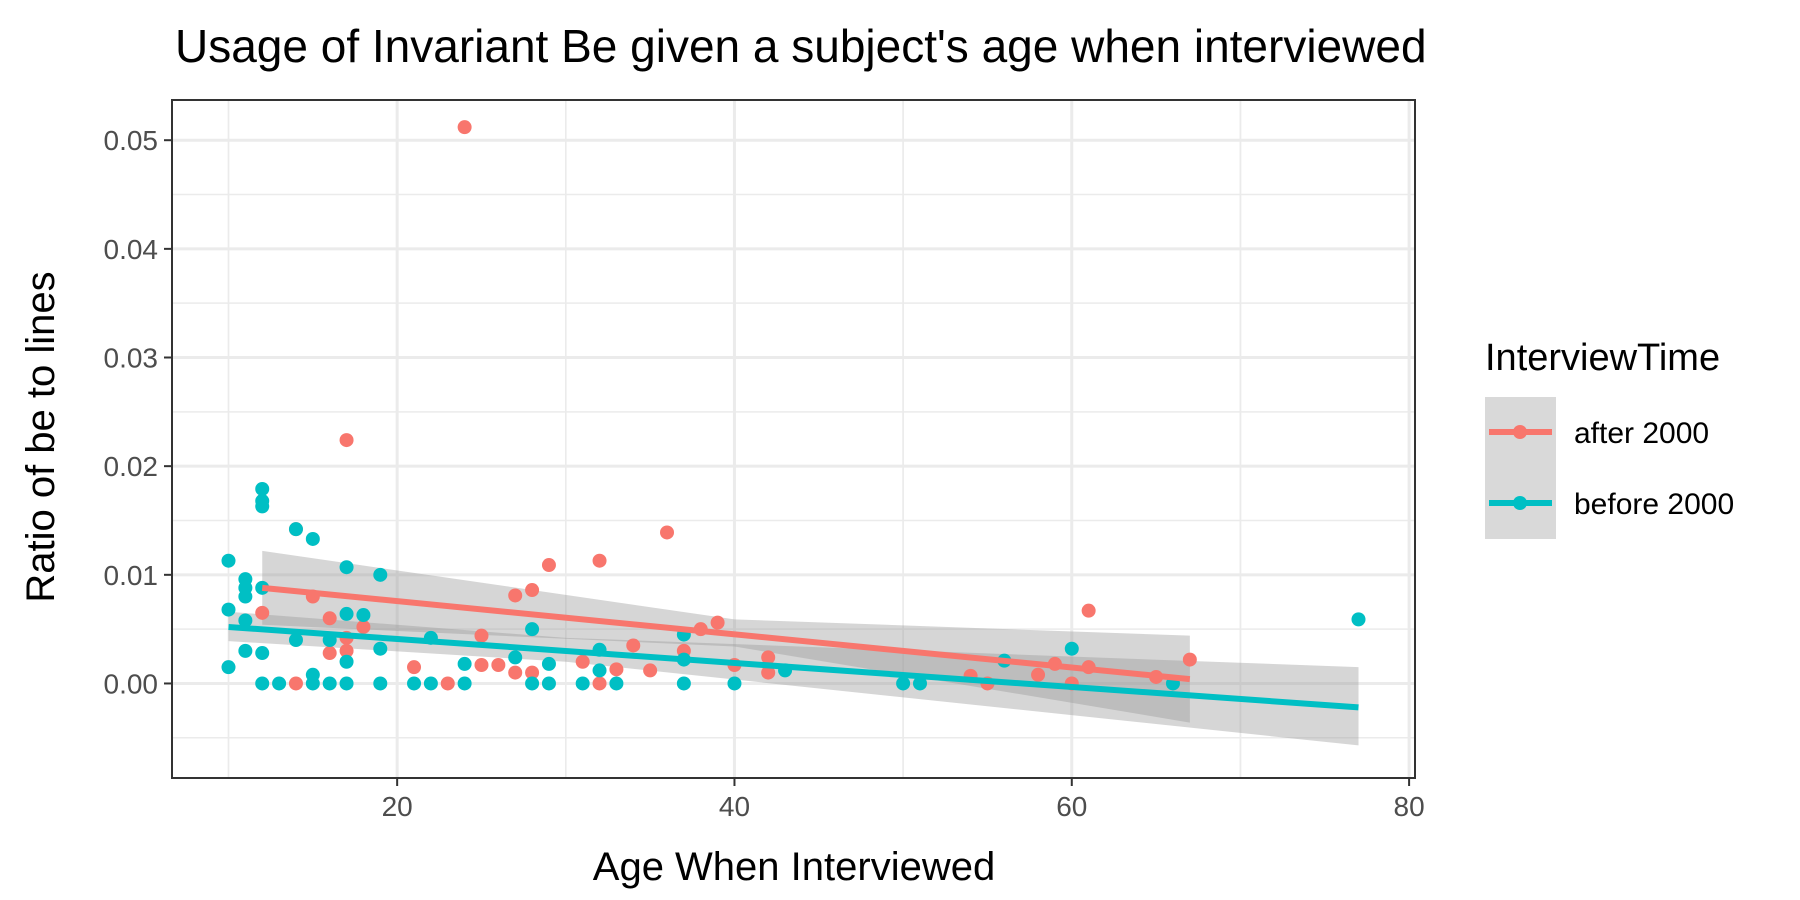  Describe the element at coordinates (131, 466) in the screenshot. I see `y-tick-label: 0.02` at that location.